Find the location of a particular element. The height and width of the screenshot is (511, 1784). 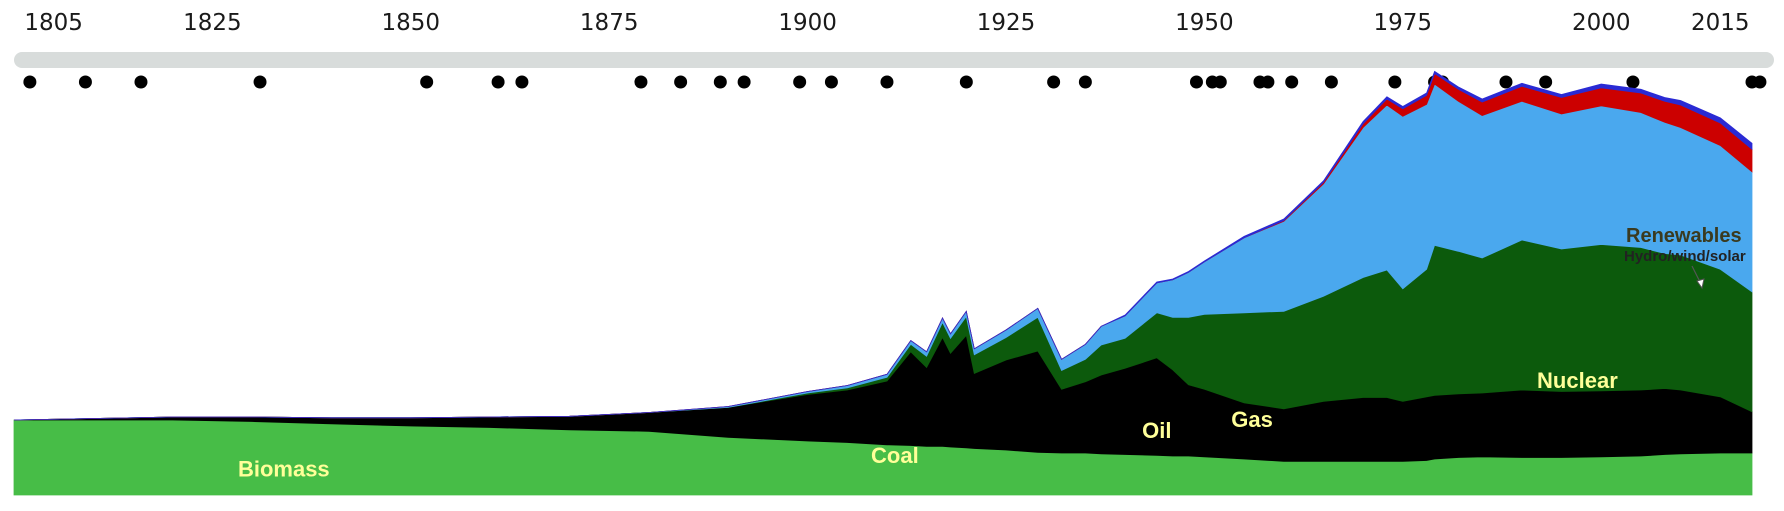

annotation-subtitle: Hydro/wind/solar is located at coordinates (1685, 256).